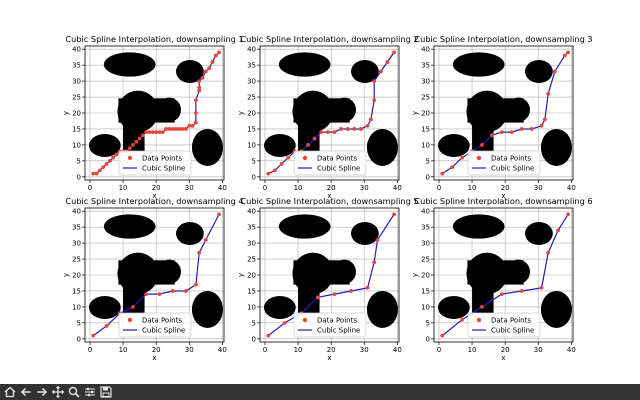 Image resolution: width=640 pixels, height=400 pixels. I want to click on back-button, so click(25, 392).